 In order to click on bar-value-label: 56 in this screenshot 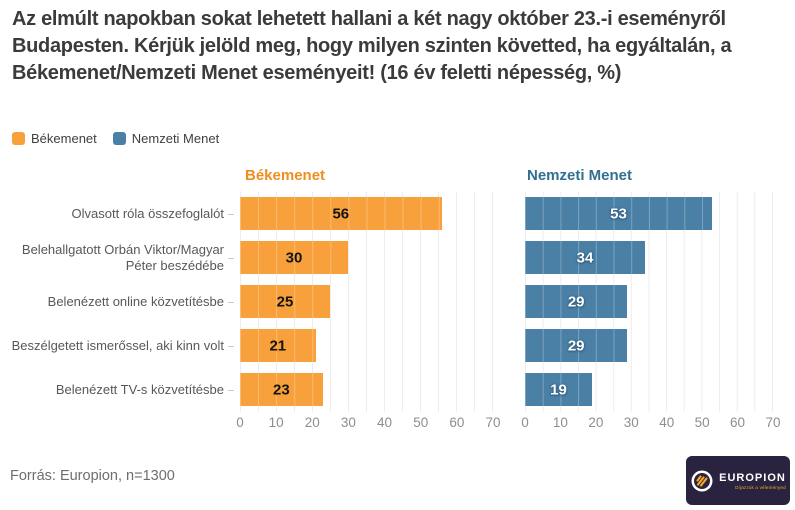, I will do `click(341, 213)`.